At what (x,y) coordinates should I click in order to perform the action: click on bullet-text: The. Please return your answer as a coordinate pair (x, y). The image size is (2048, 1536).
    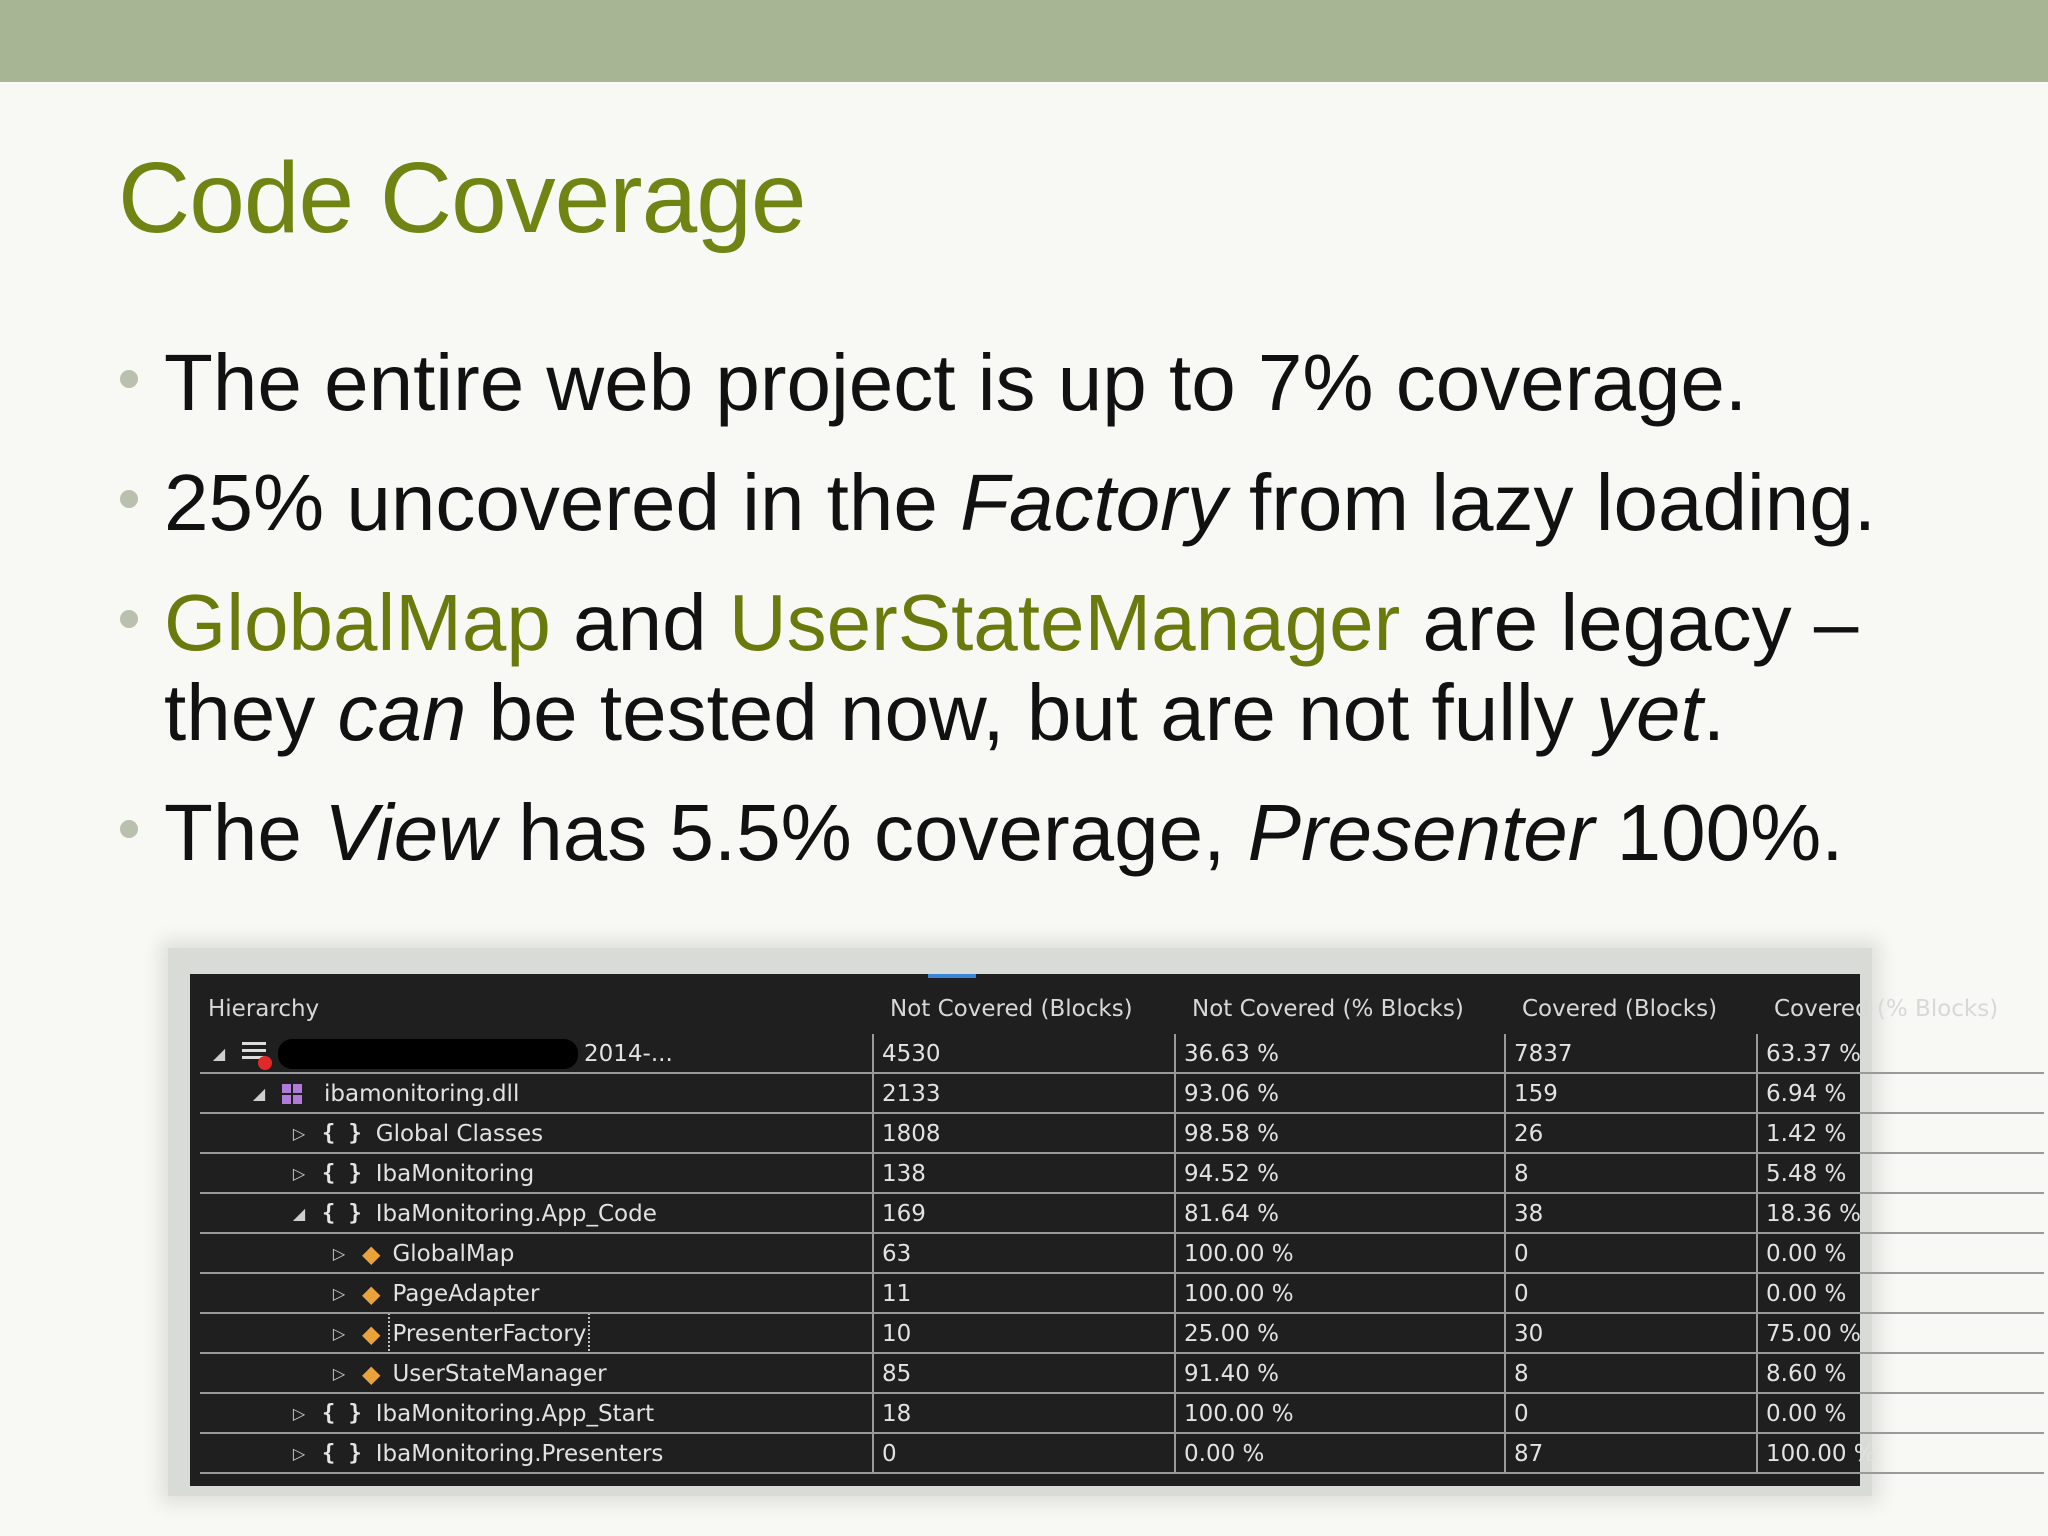
    Looking at the image, I should click on (244, 832).